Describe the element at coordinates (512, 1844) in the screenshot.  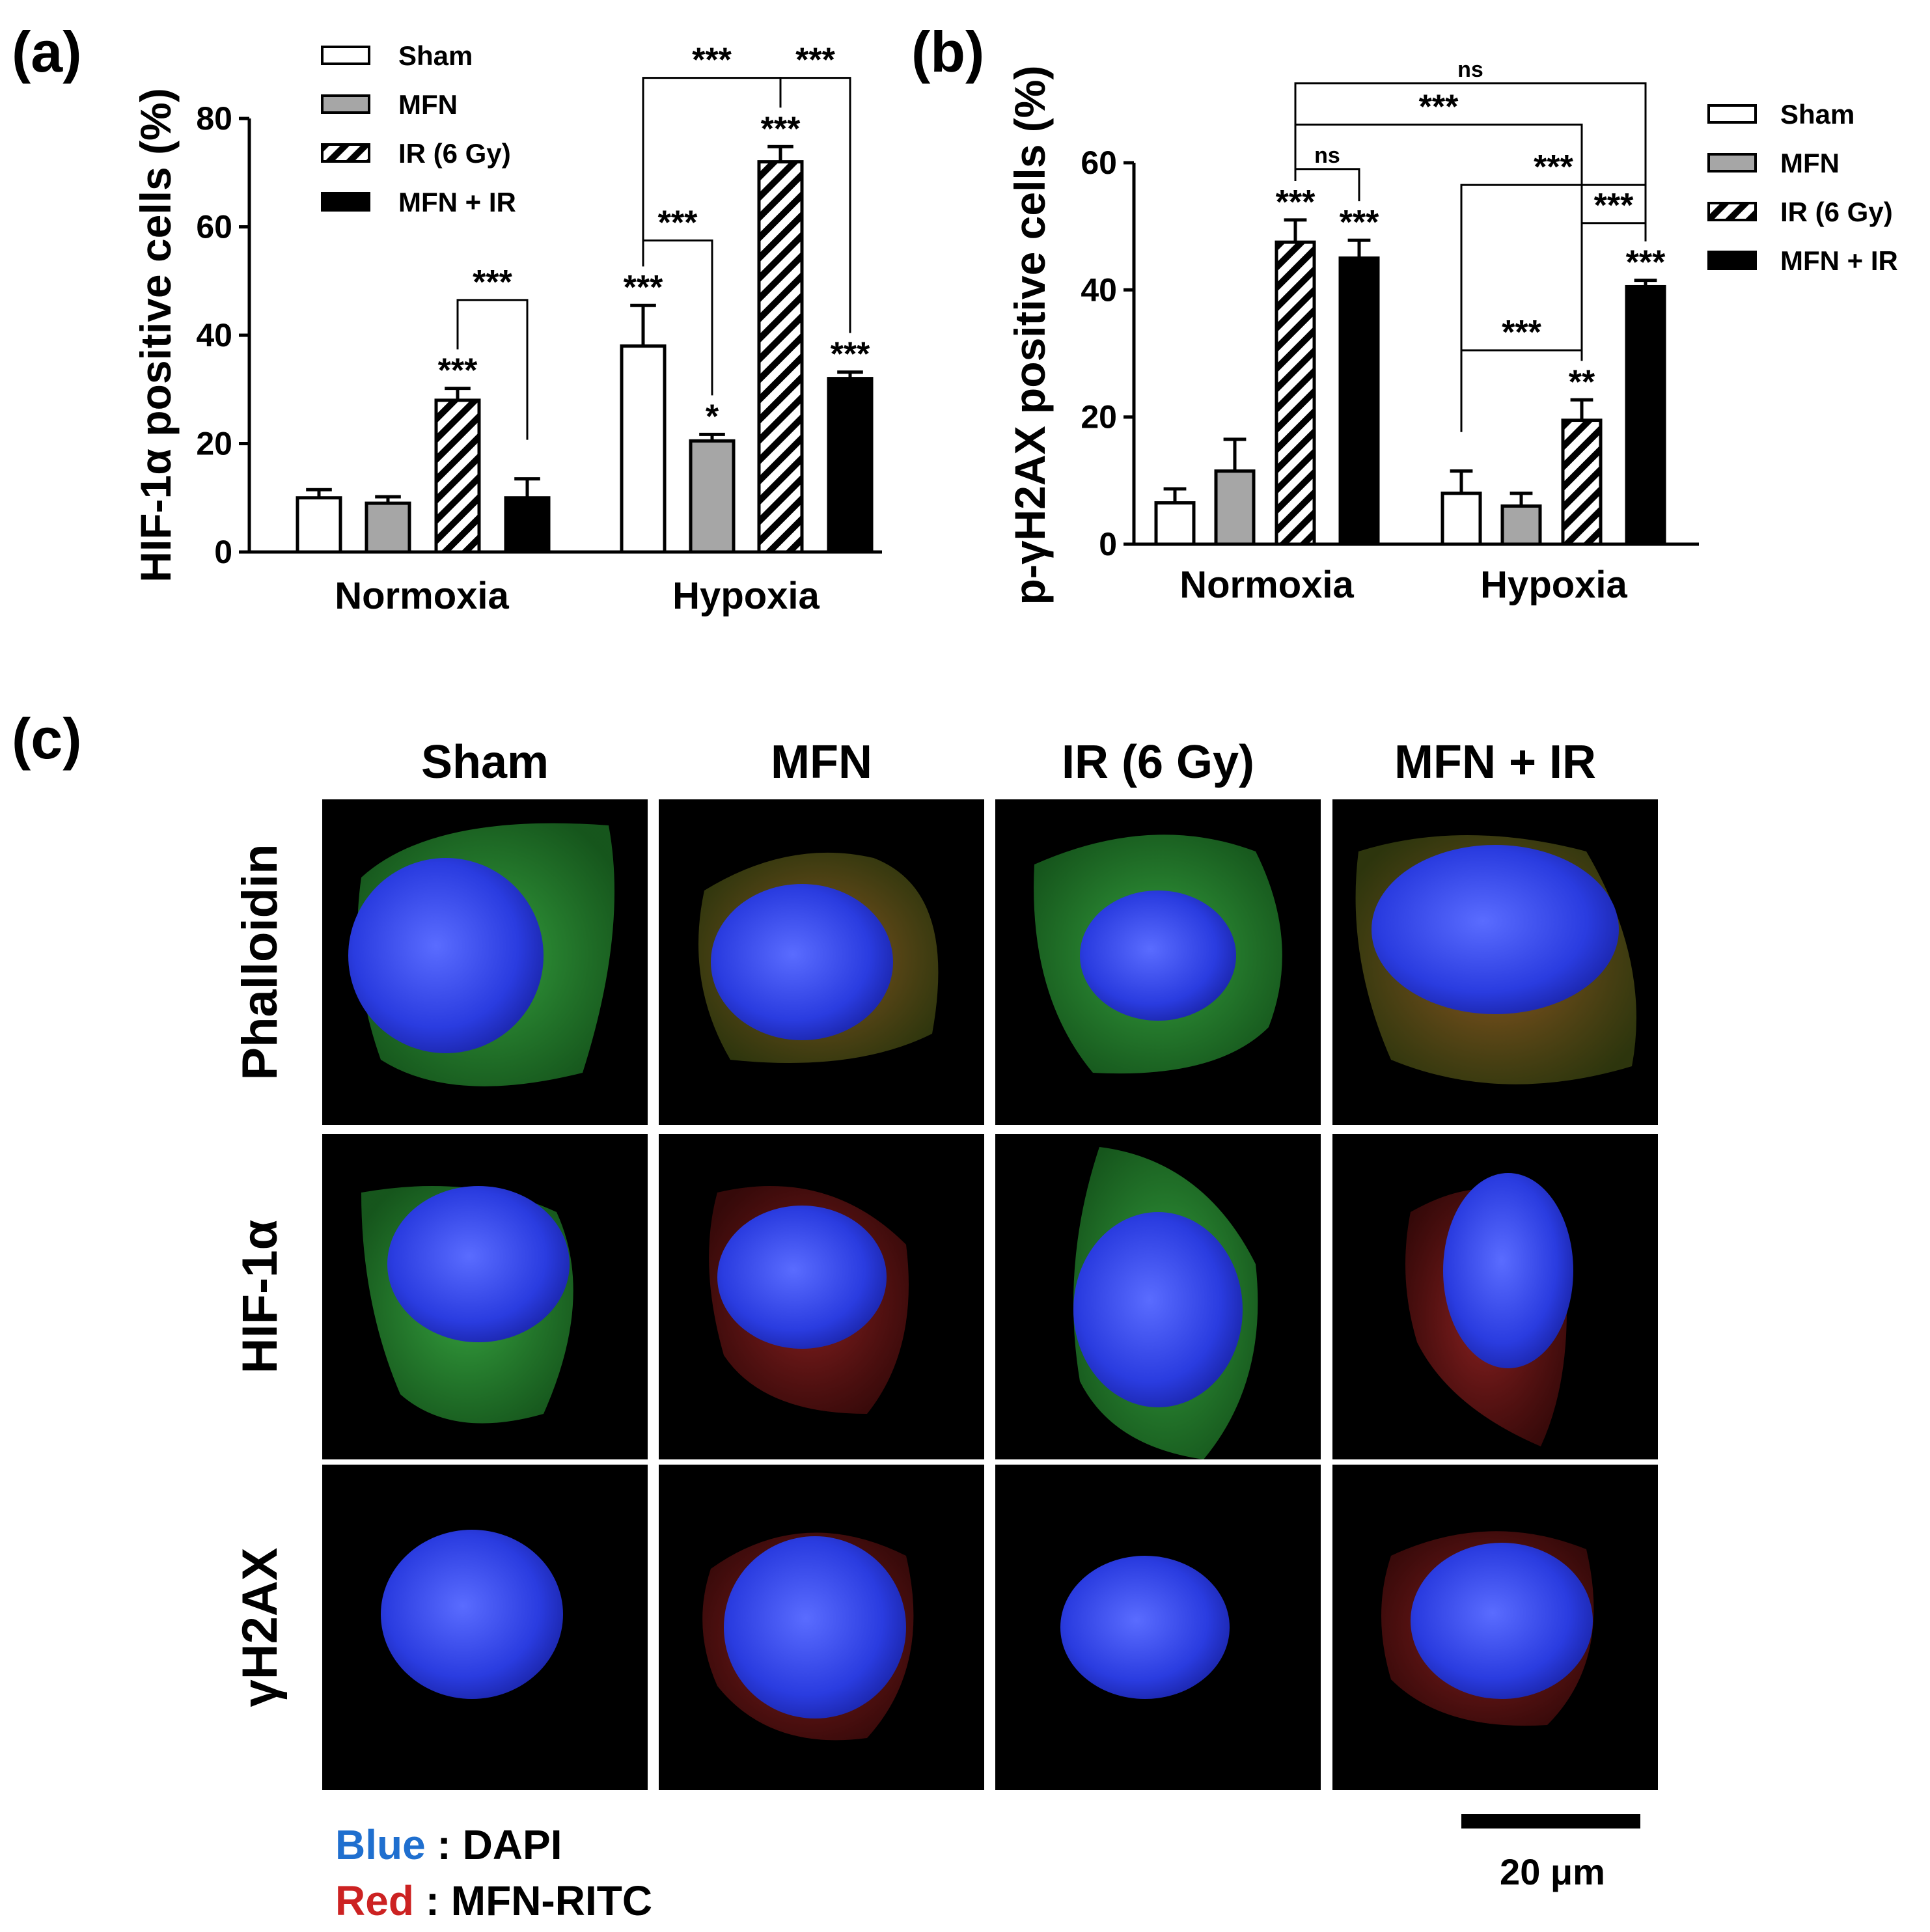
I see `stain-legend-blue-text: DAPI` at that location.